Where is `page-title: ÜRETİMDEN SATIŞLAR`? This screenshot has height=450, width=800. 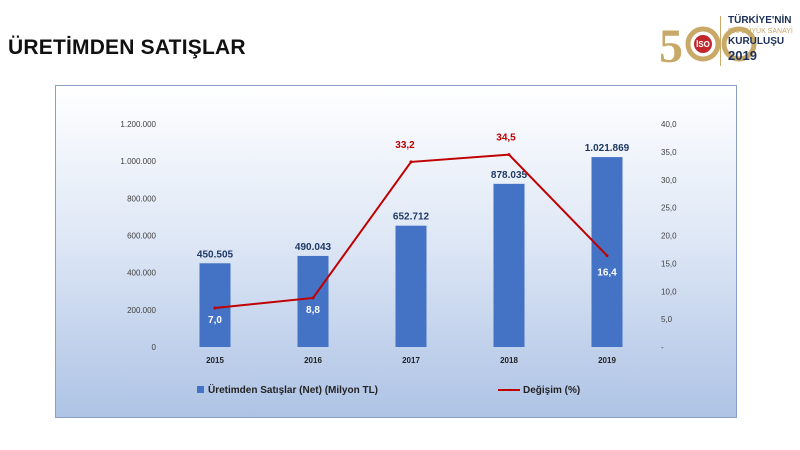
page-title: ÜRETİMDEN SATIŞLAR is located at coordinates (127, 47).